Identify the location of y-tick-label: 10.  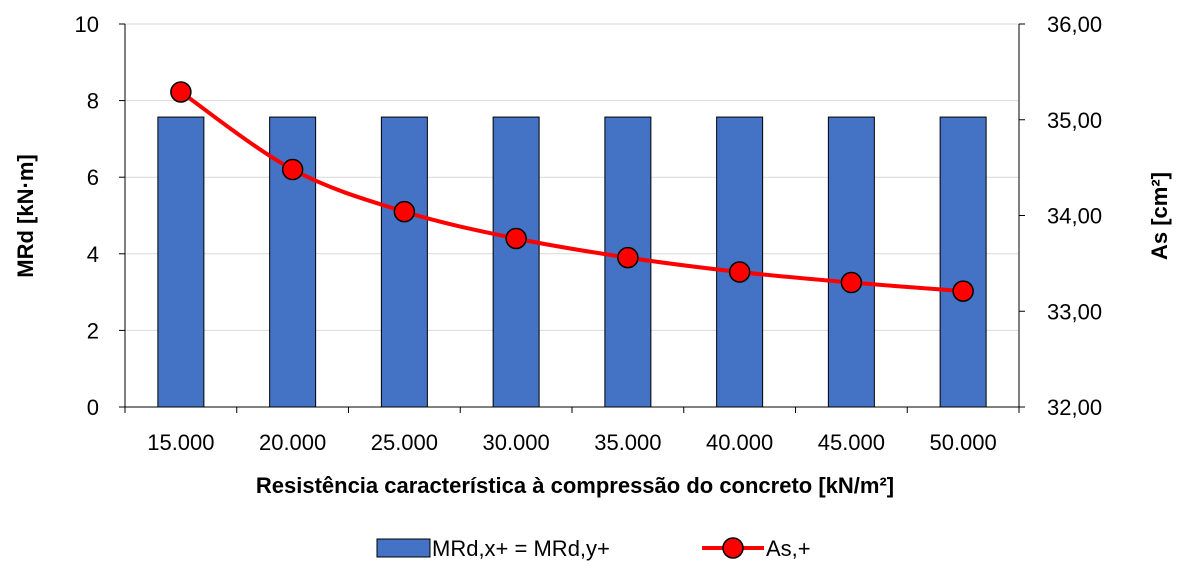
(87, 24).